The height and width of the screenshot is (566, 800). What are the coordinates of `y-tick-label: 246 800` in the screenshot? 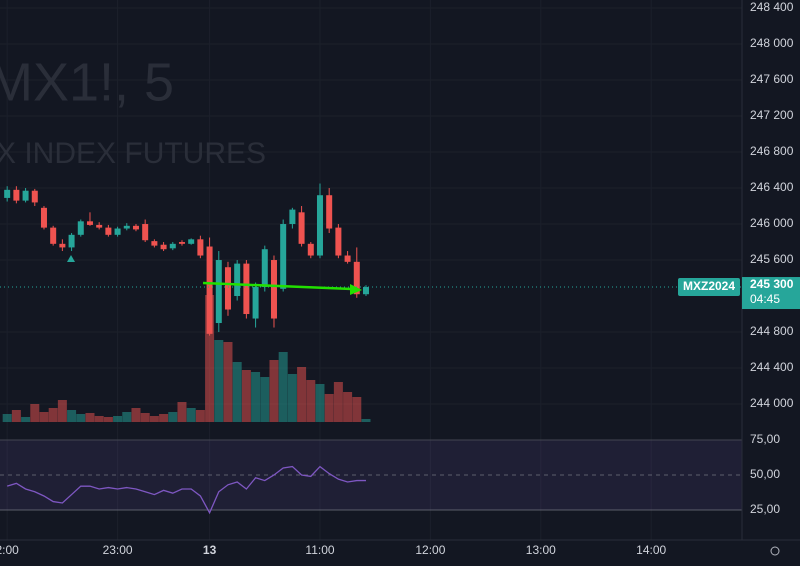 It's located at (772, 151).